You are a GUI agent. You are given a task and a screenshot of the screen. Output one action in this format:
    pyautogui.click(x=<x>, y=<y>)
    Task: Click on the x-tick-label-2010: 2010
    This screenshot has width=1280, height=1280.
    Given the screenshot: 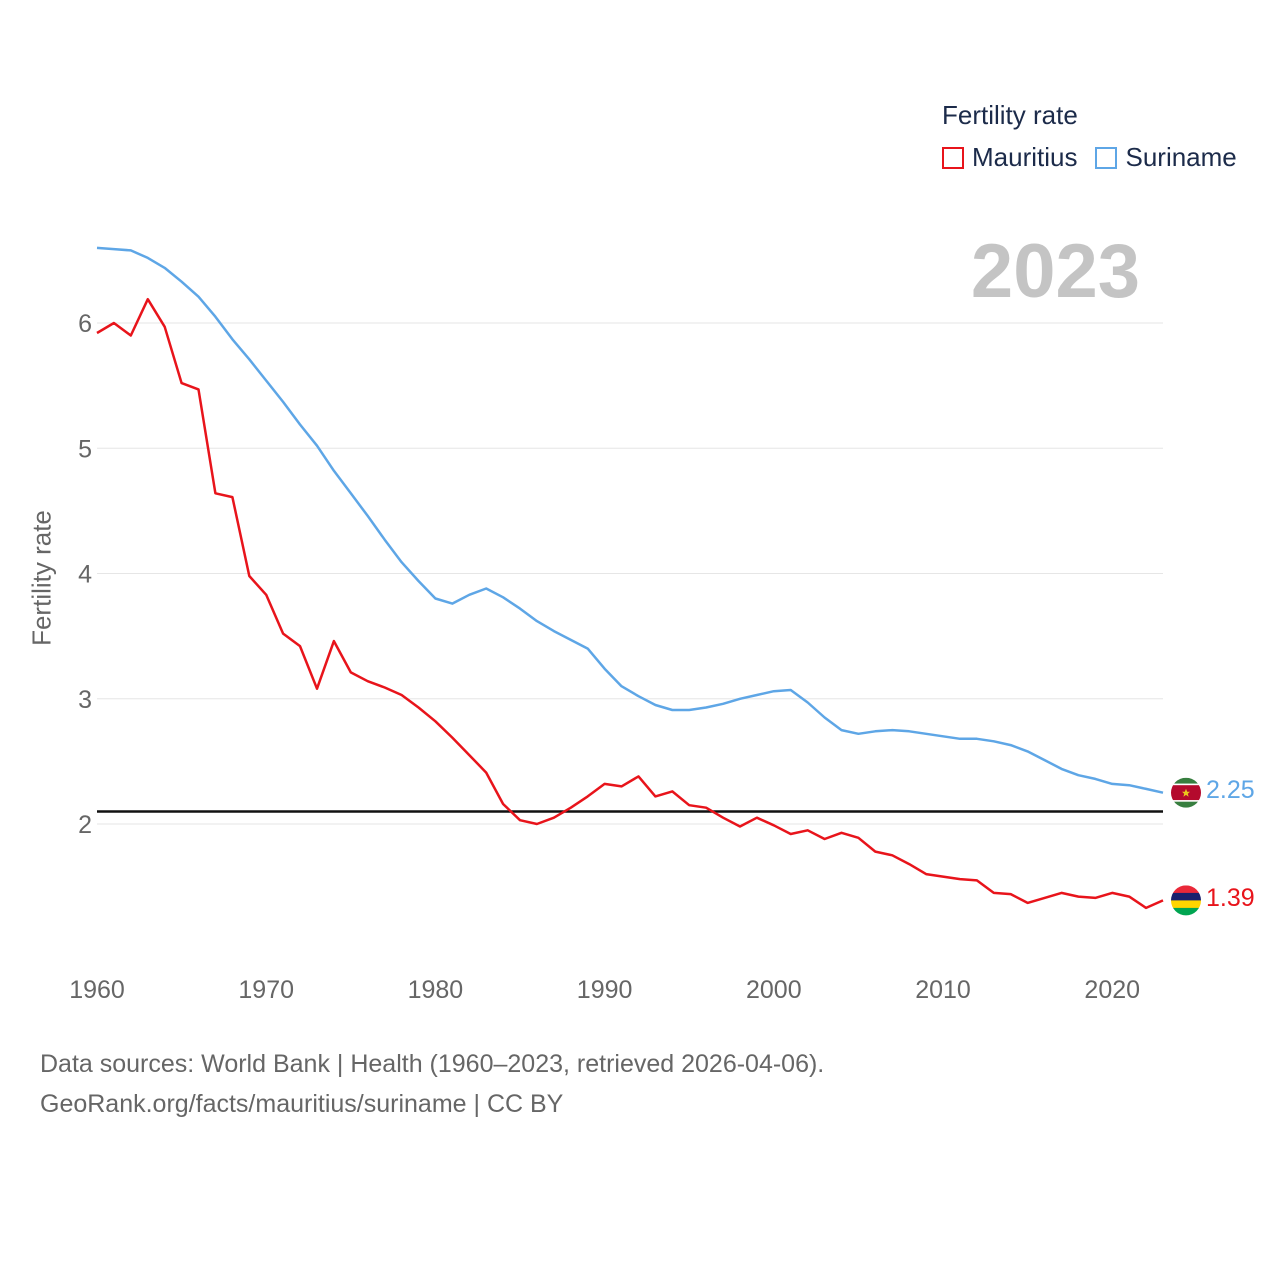 What is the action you would take?
    pyautogui.click(x=943, y=990)
    